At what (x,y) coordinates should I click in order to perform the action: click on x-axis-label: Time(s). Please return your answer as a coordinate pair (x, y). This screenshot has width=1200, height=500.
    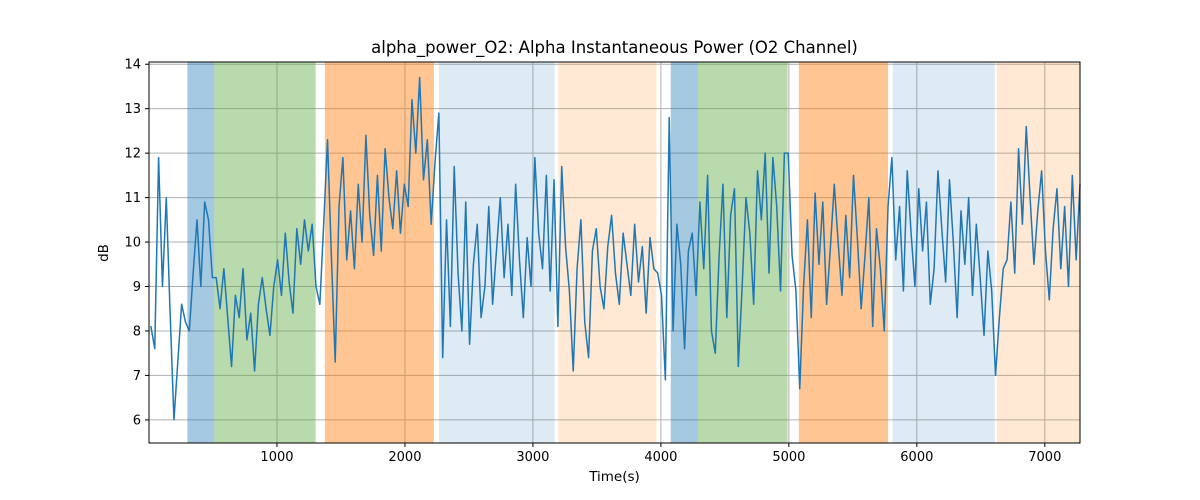
    Looking at the image, I should click on (614, 477).